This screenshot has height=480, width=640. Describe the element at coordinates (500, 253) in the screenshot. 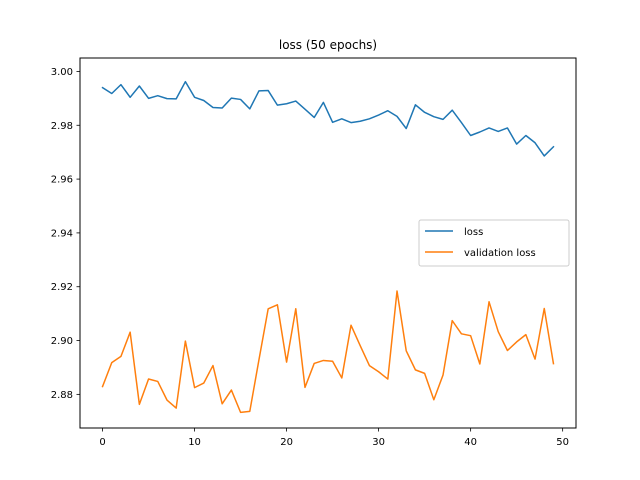

I see `legend-label-validation-loss: validation loss` at that location.